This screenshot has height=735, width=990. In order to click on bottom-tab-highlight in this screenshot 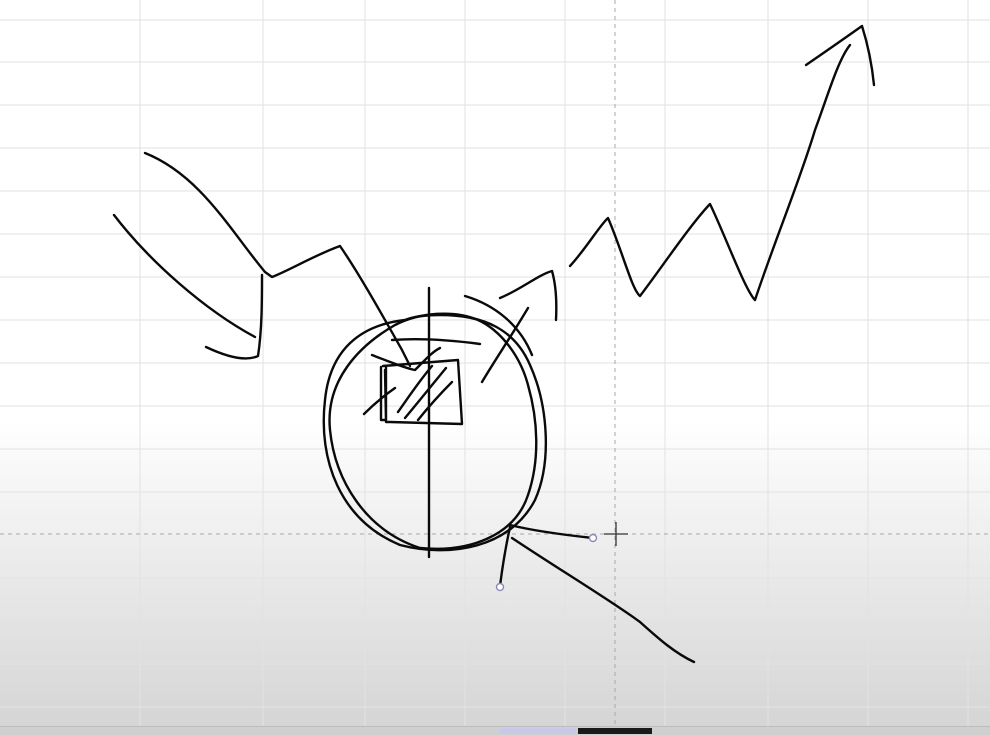, I will do `click(538, 731)`.